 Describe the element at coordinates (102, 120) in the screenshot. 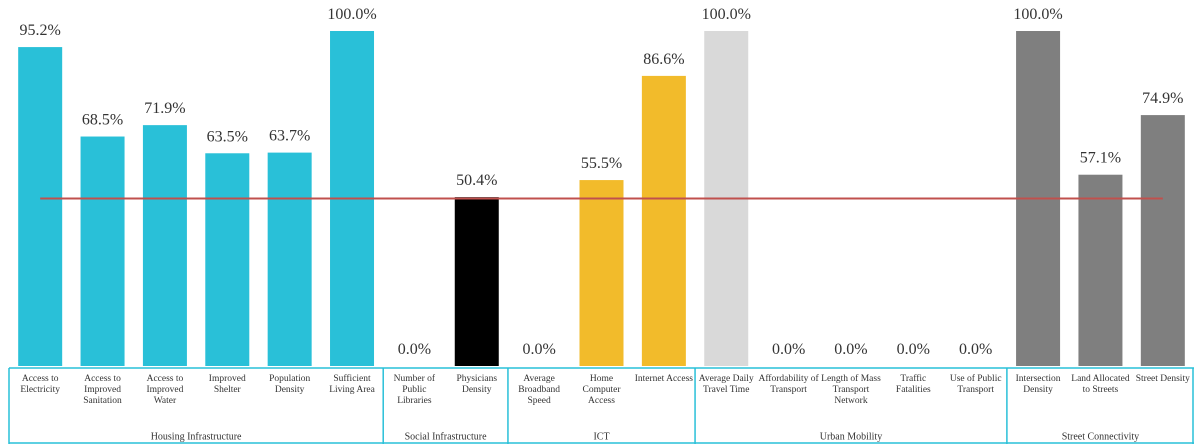

I see `value-label: 68.5%` at that location.